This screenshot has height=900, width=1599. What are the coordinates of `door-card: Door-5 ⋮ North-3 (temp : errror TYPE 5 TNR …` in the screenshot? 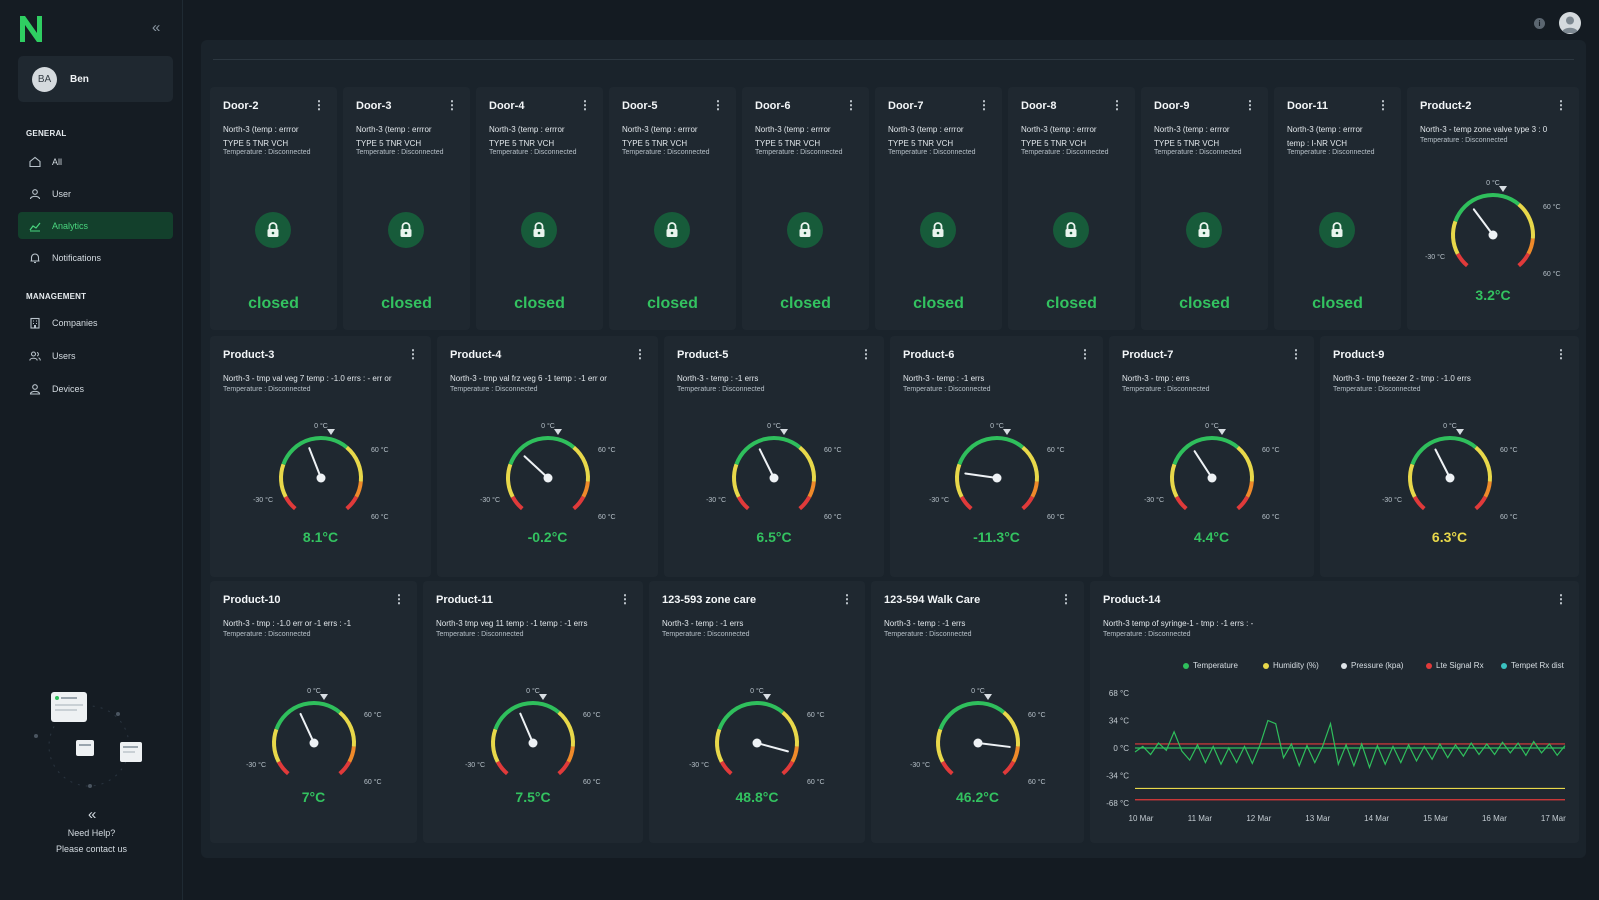 It's located at (672, 208).